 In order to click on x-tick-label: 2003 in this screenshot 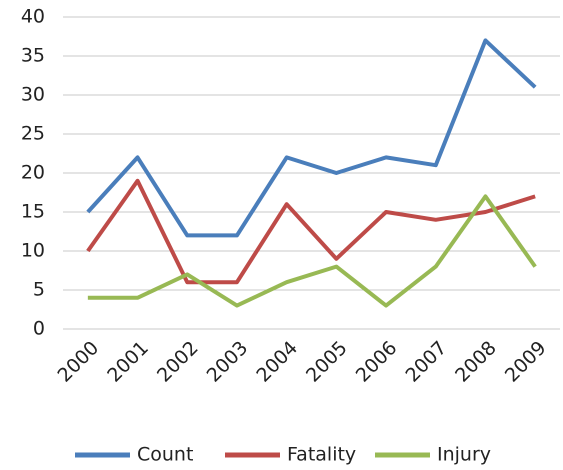, I will do `click(228, 362)`.